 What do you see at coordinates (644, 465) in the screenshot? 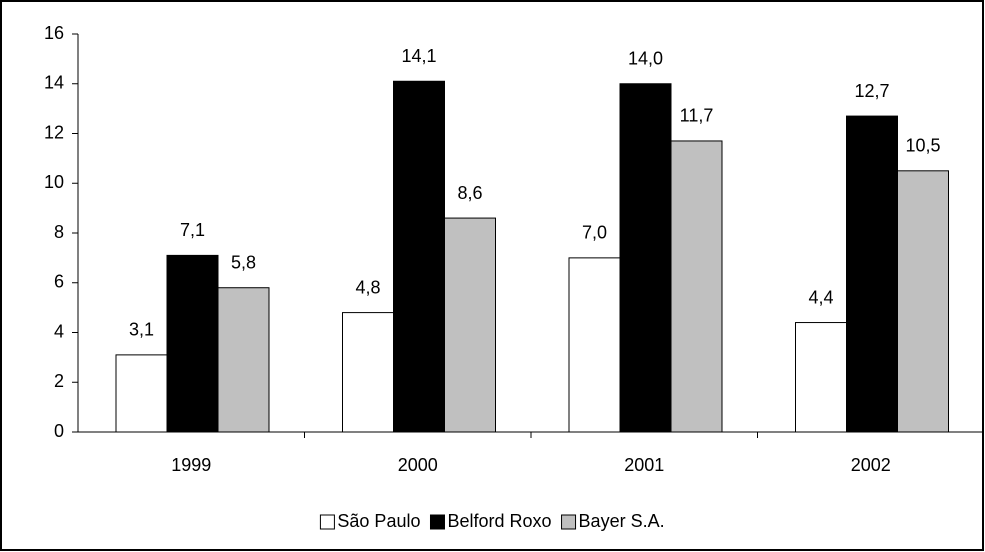
I see `x-tick-label: 2001` at bounding box center [644, 465].